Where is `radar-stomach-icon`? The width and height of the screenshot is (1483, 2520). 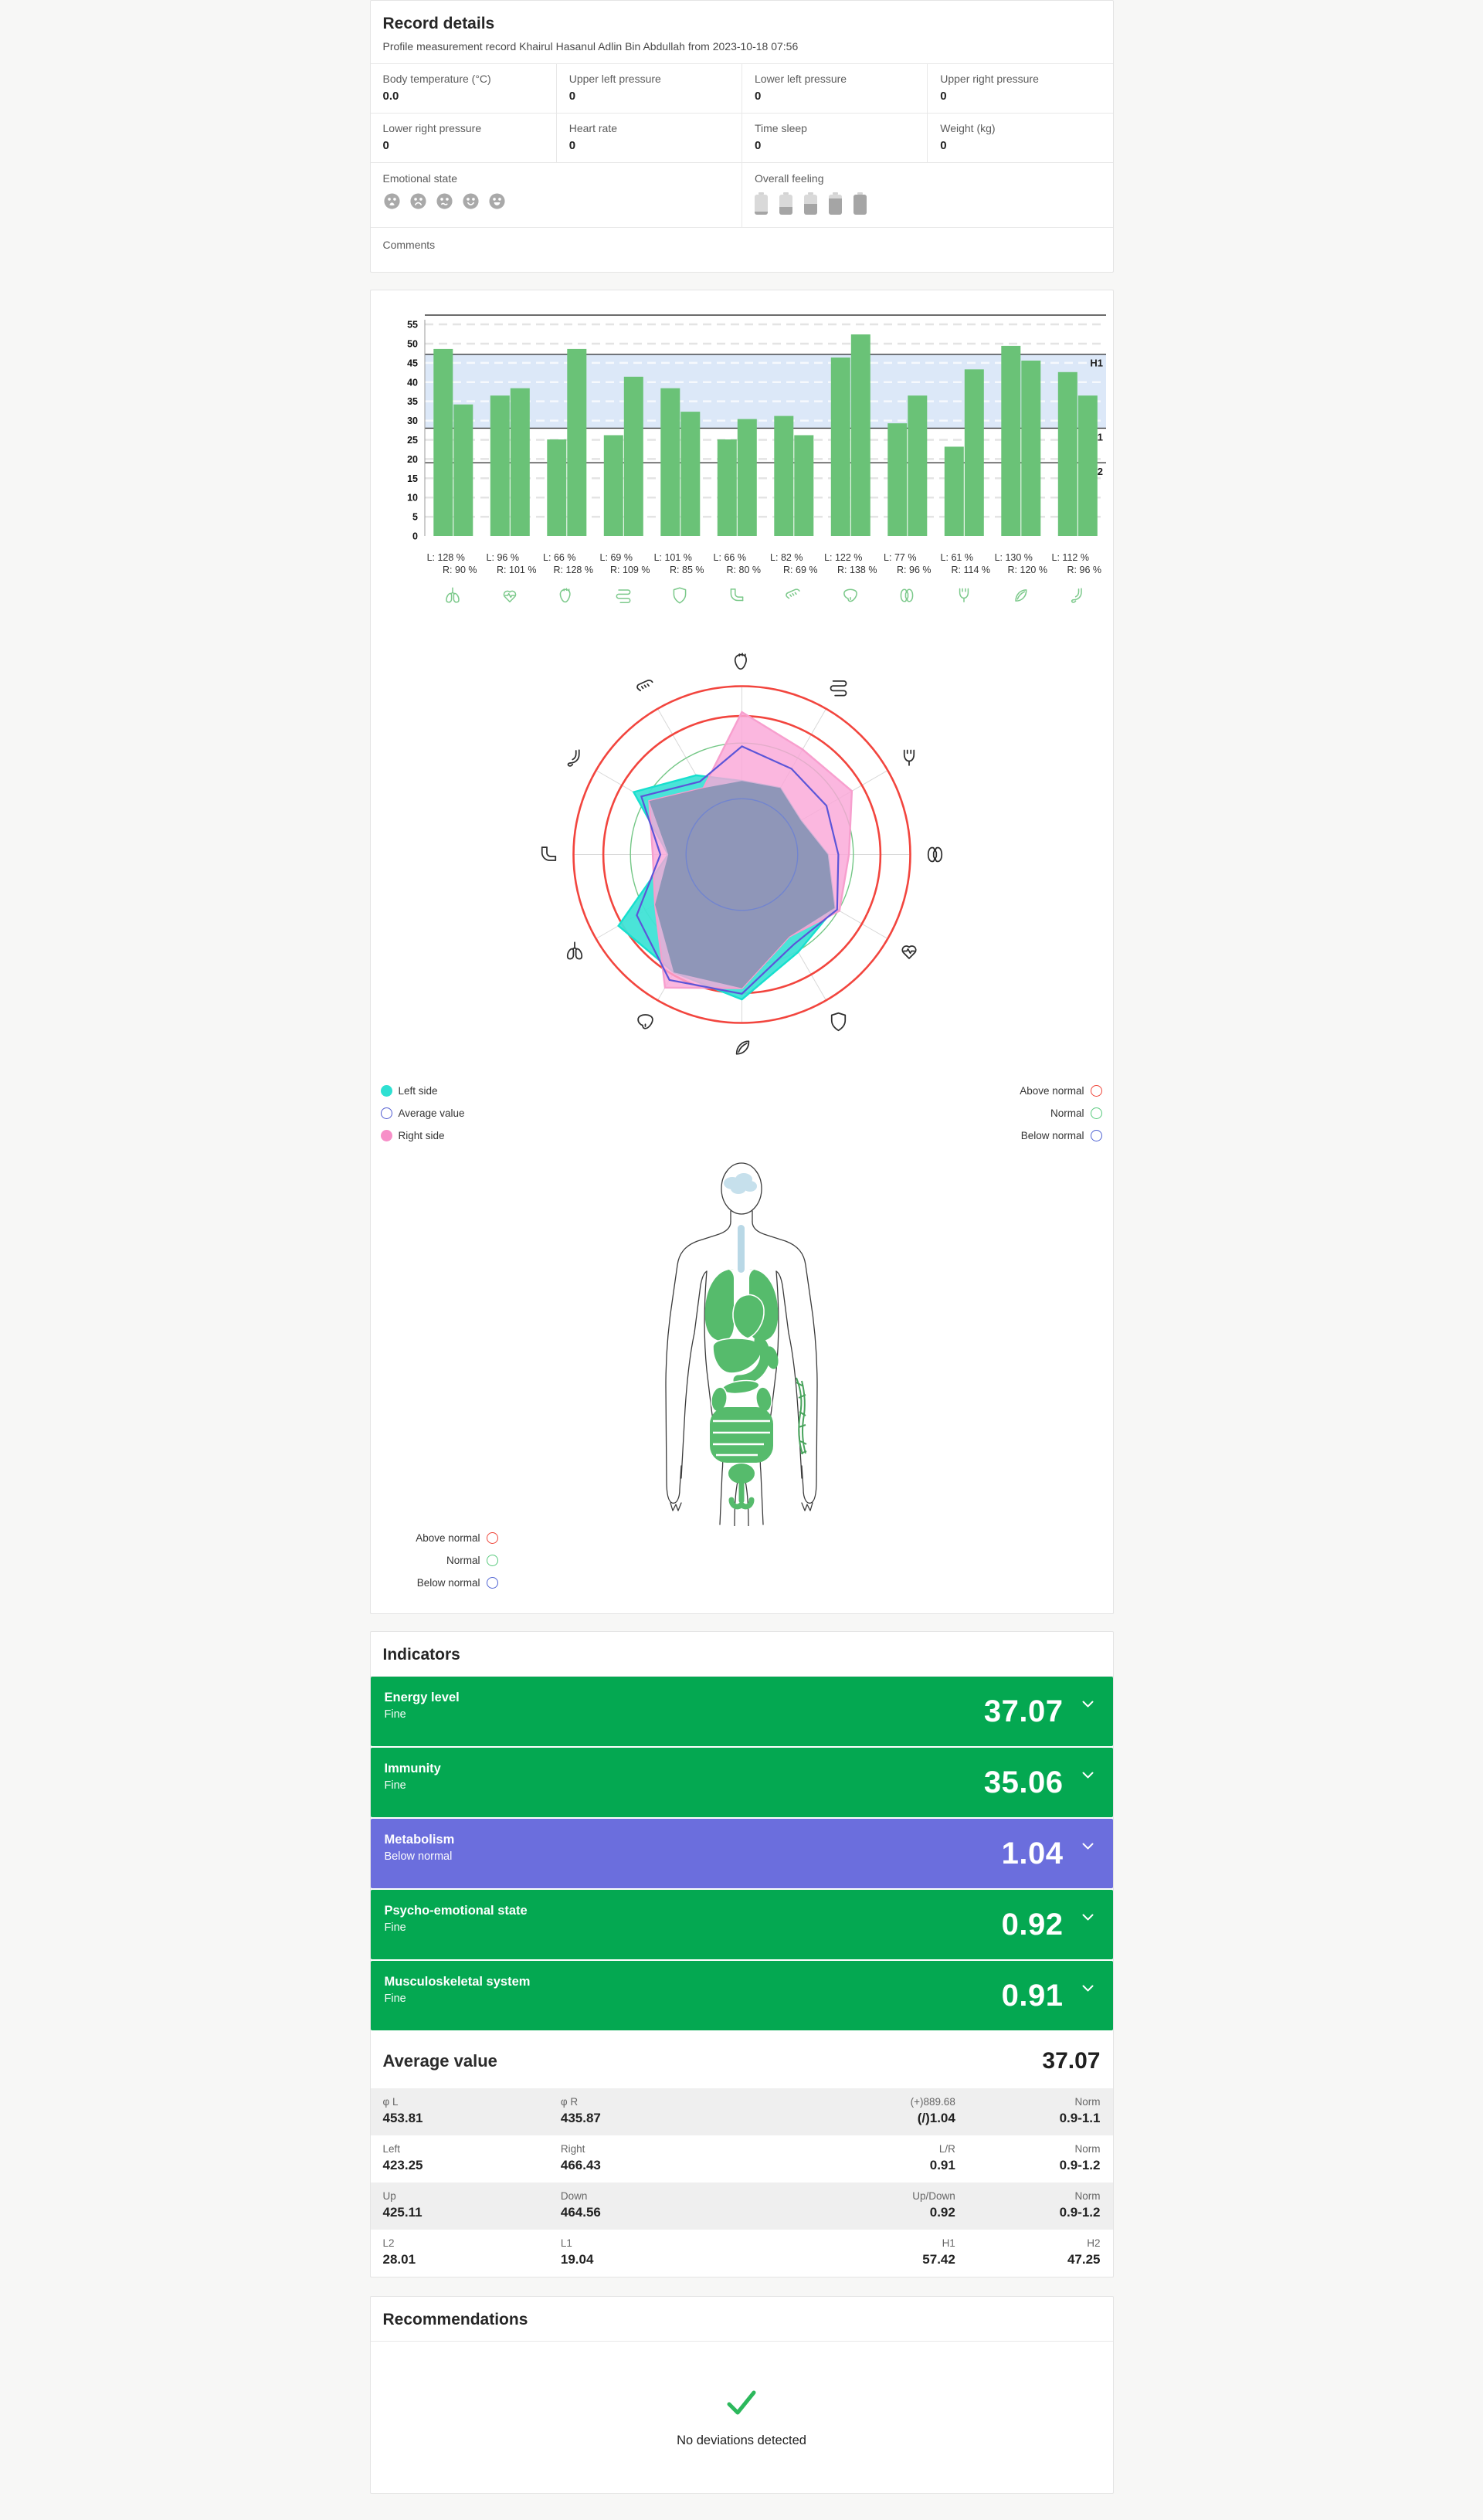
radar-stomach-icon is located at coordinates (573, 758).